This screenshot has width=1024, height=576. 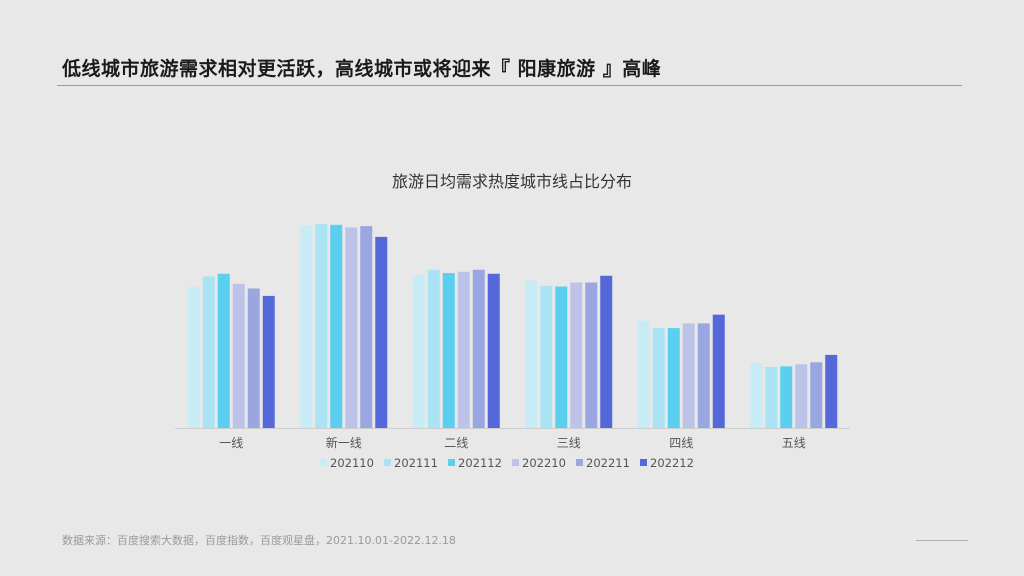 I want to click on legend-item: 202110, so click(x=347, y=463).